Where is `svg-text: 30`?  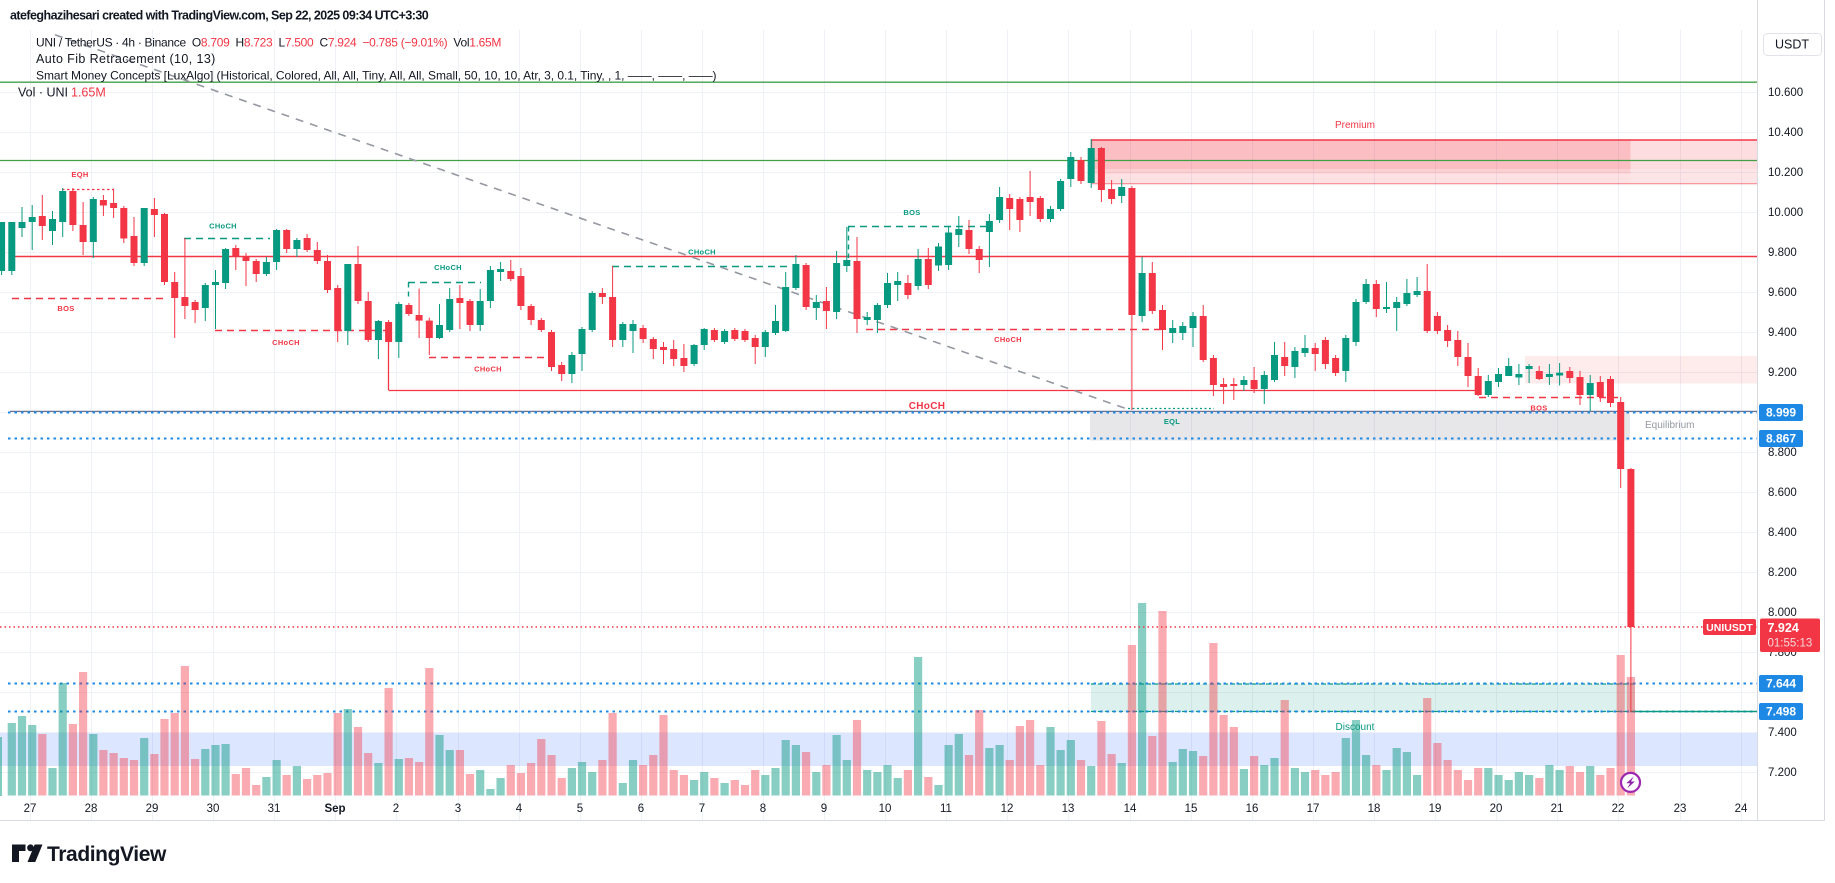 svg-text: 30 is located at coordinates (213, 809).